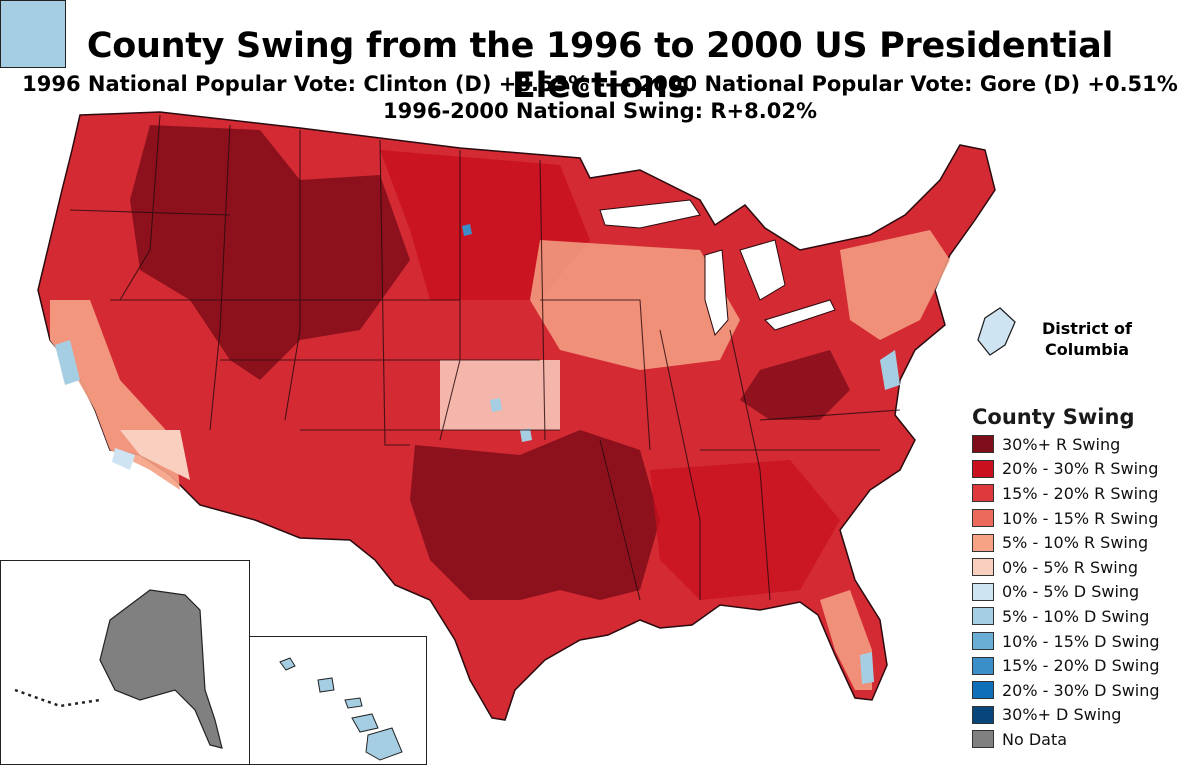  What do you see at coordinates (1076, 616) in the screenshot?
I see `legend-label: 5% - 10% D Swing` at bounding box center [1076, 616].